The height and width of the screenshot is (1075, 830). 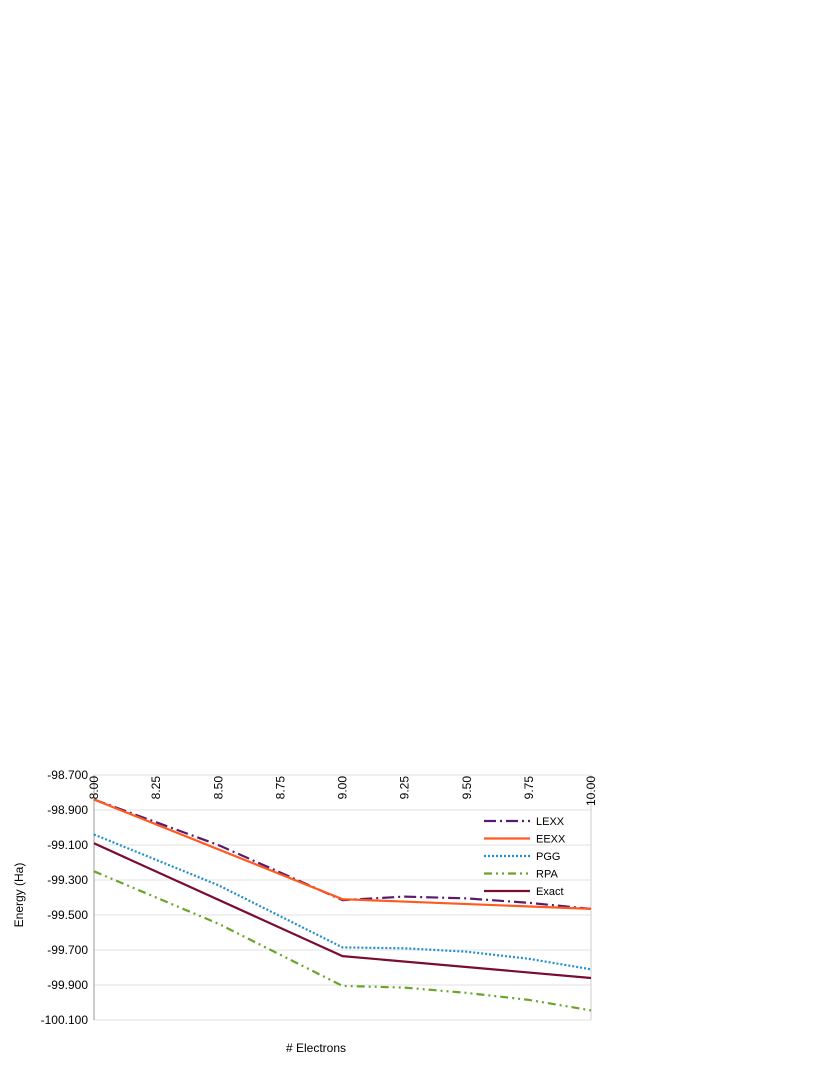 What do you see at coordinates (405, 788) in the screenshot?
I see `x-tick-label: 9.25` at bounding box center [405, 788].